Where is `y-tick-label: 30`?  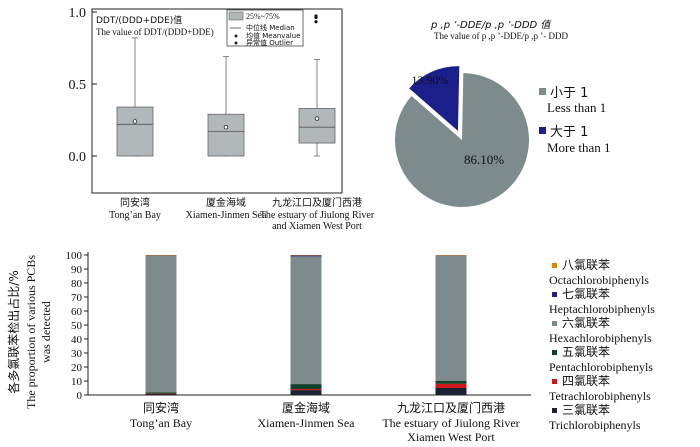 y-tick-label: 30 is located at coordinates (77, 354).